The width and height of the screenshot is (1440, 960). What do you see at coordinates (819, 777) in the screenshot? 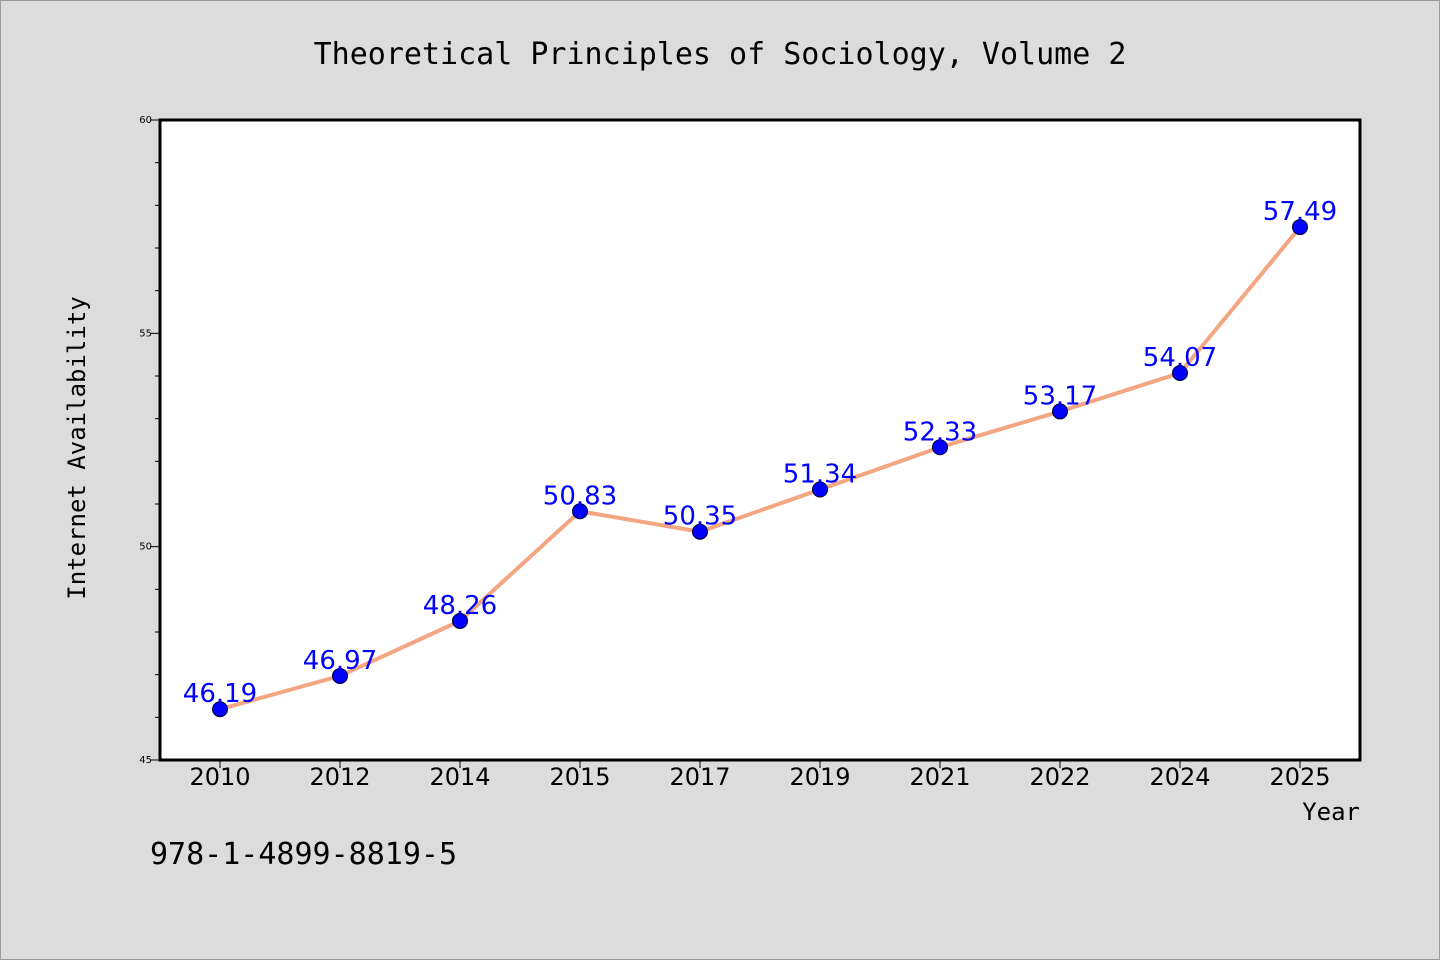
I see `x-tick-label: 2019` at bounding box center [819, 777].